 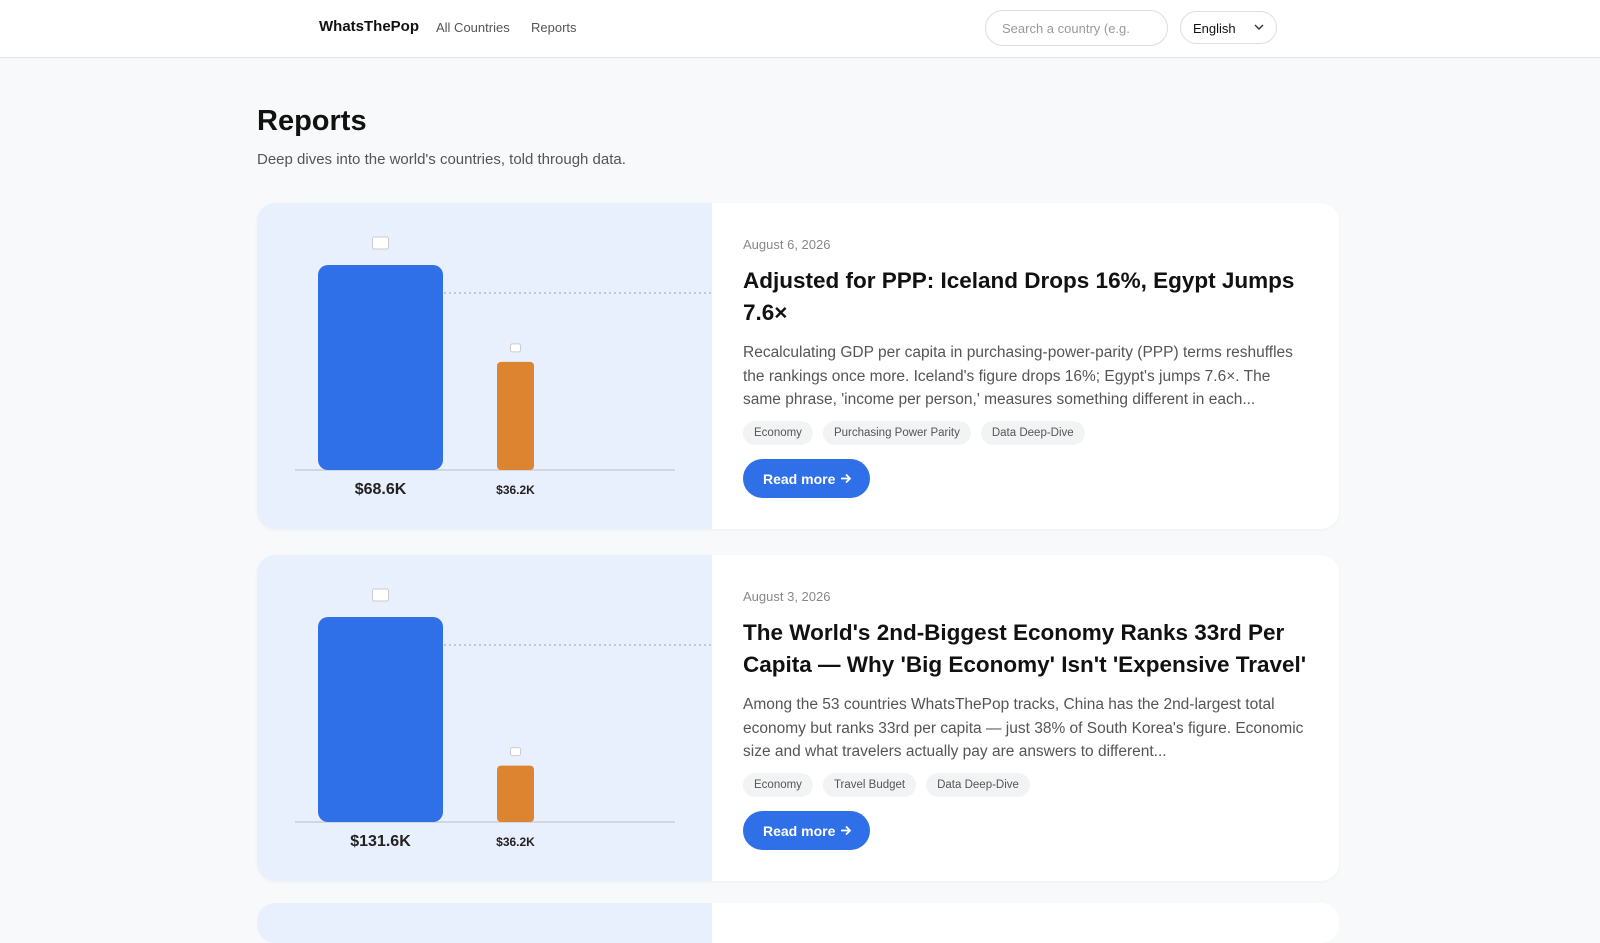 What do you see at coordinates (869, 785) in the screenshot?
I see `tag: Travel Budget` at bounding box center [869, 785].